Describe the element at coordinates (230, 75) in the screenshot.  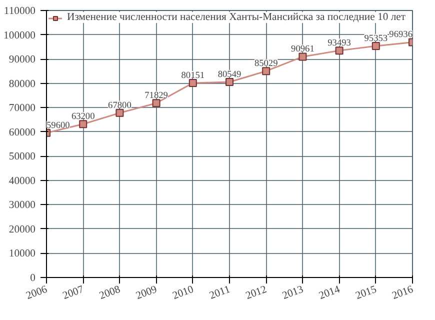
I see `data-label: 80549` at that location.